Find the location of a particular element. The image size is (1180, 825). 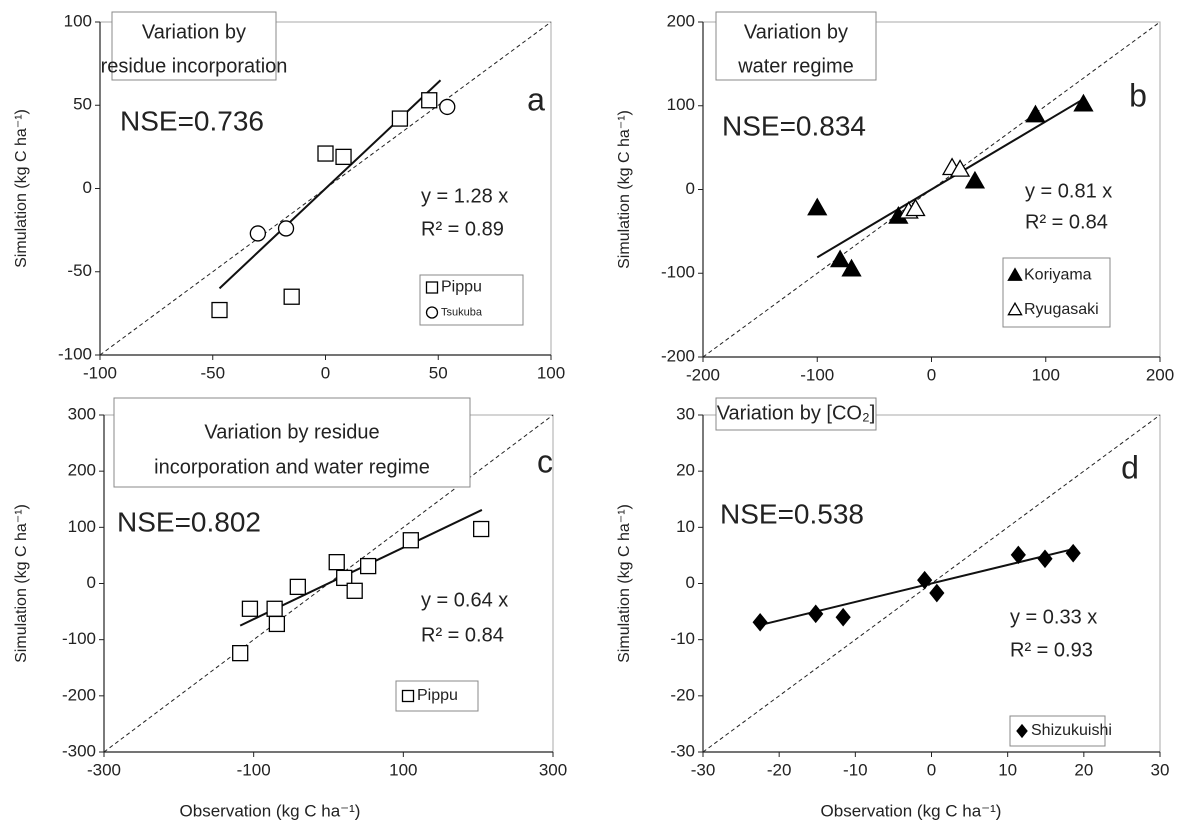

panel-title: Variation by is located at coordinates (194, 32).